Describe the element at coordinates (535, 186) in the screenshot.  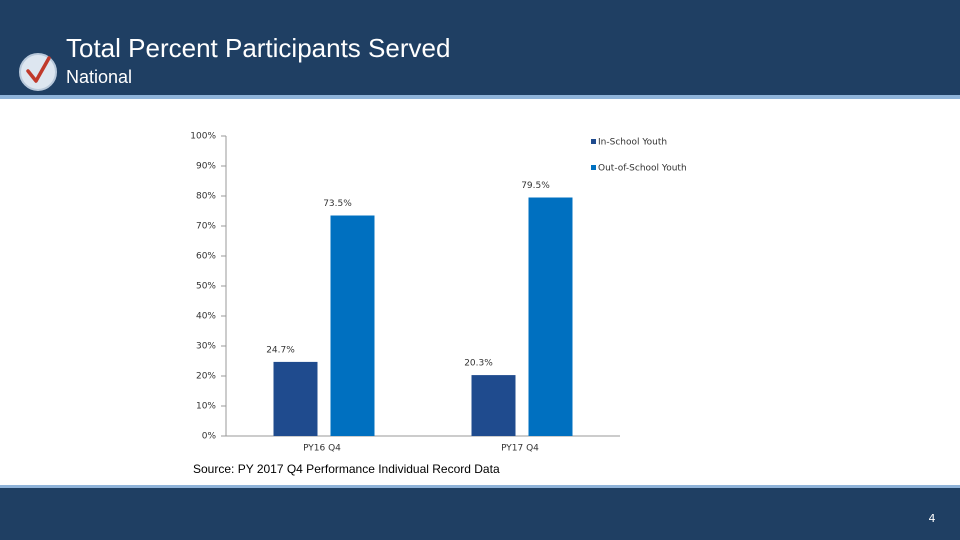
I see `data-label: 79.5%` at that location.